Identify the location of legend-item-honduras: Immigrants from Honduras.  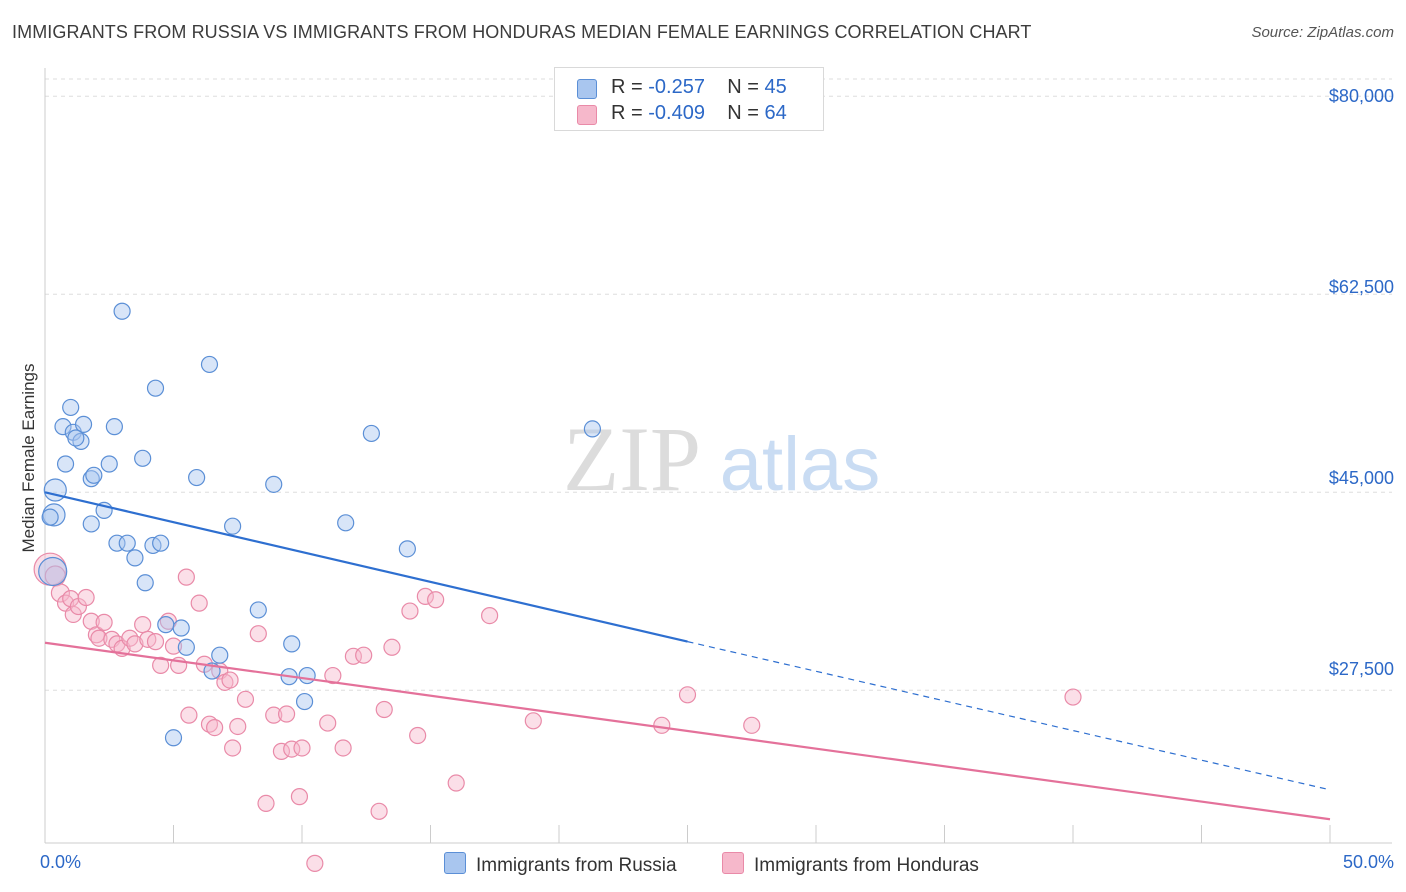
(850, 864).